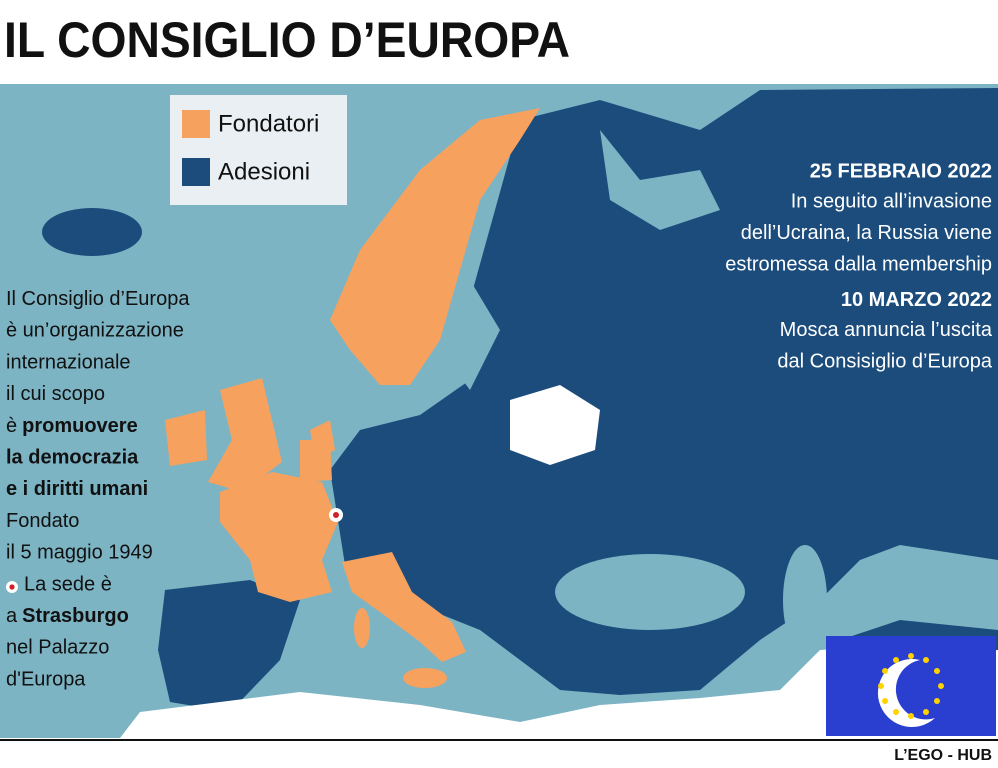  I want to click on baltic, so click(470, 335).